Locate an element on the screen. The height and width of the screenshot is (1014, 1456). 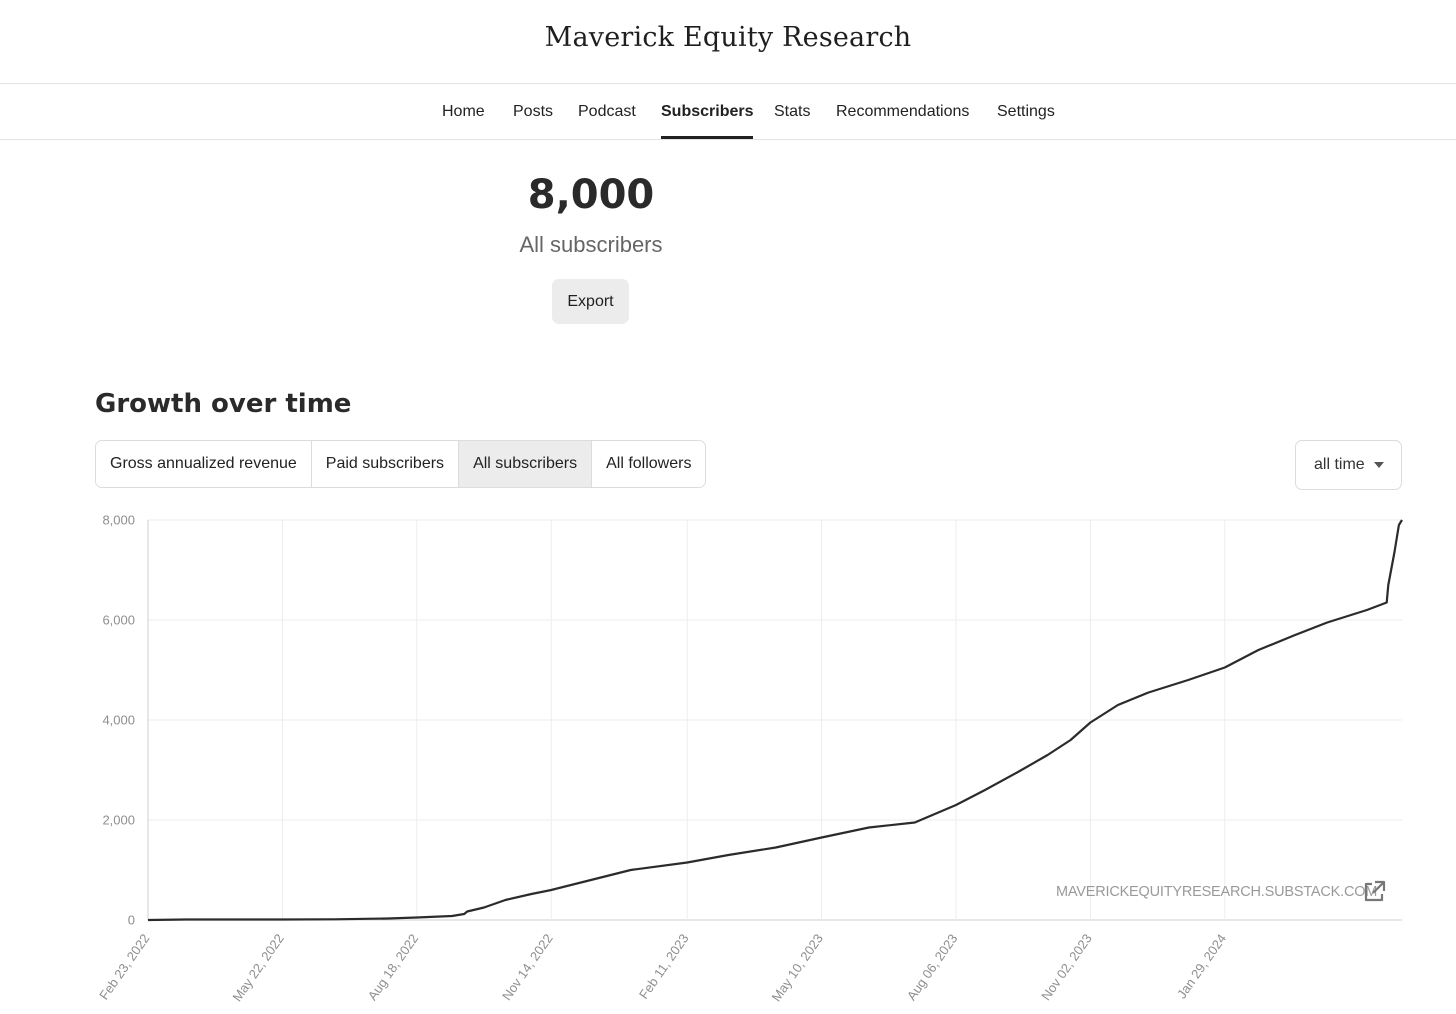
x-tick-label: Aug 06, 2023 is located at coordinates (932, 967).